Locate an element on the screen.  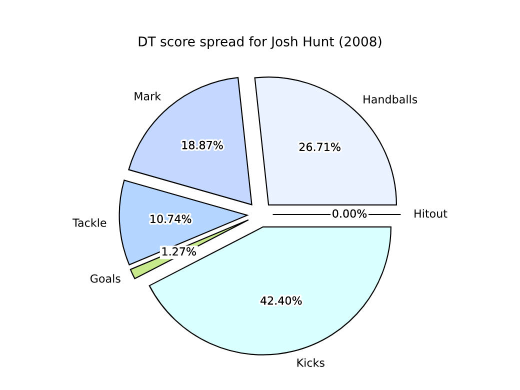
slice-label: Mark is located at coordinates (148, 96).